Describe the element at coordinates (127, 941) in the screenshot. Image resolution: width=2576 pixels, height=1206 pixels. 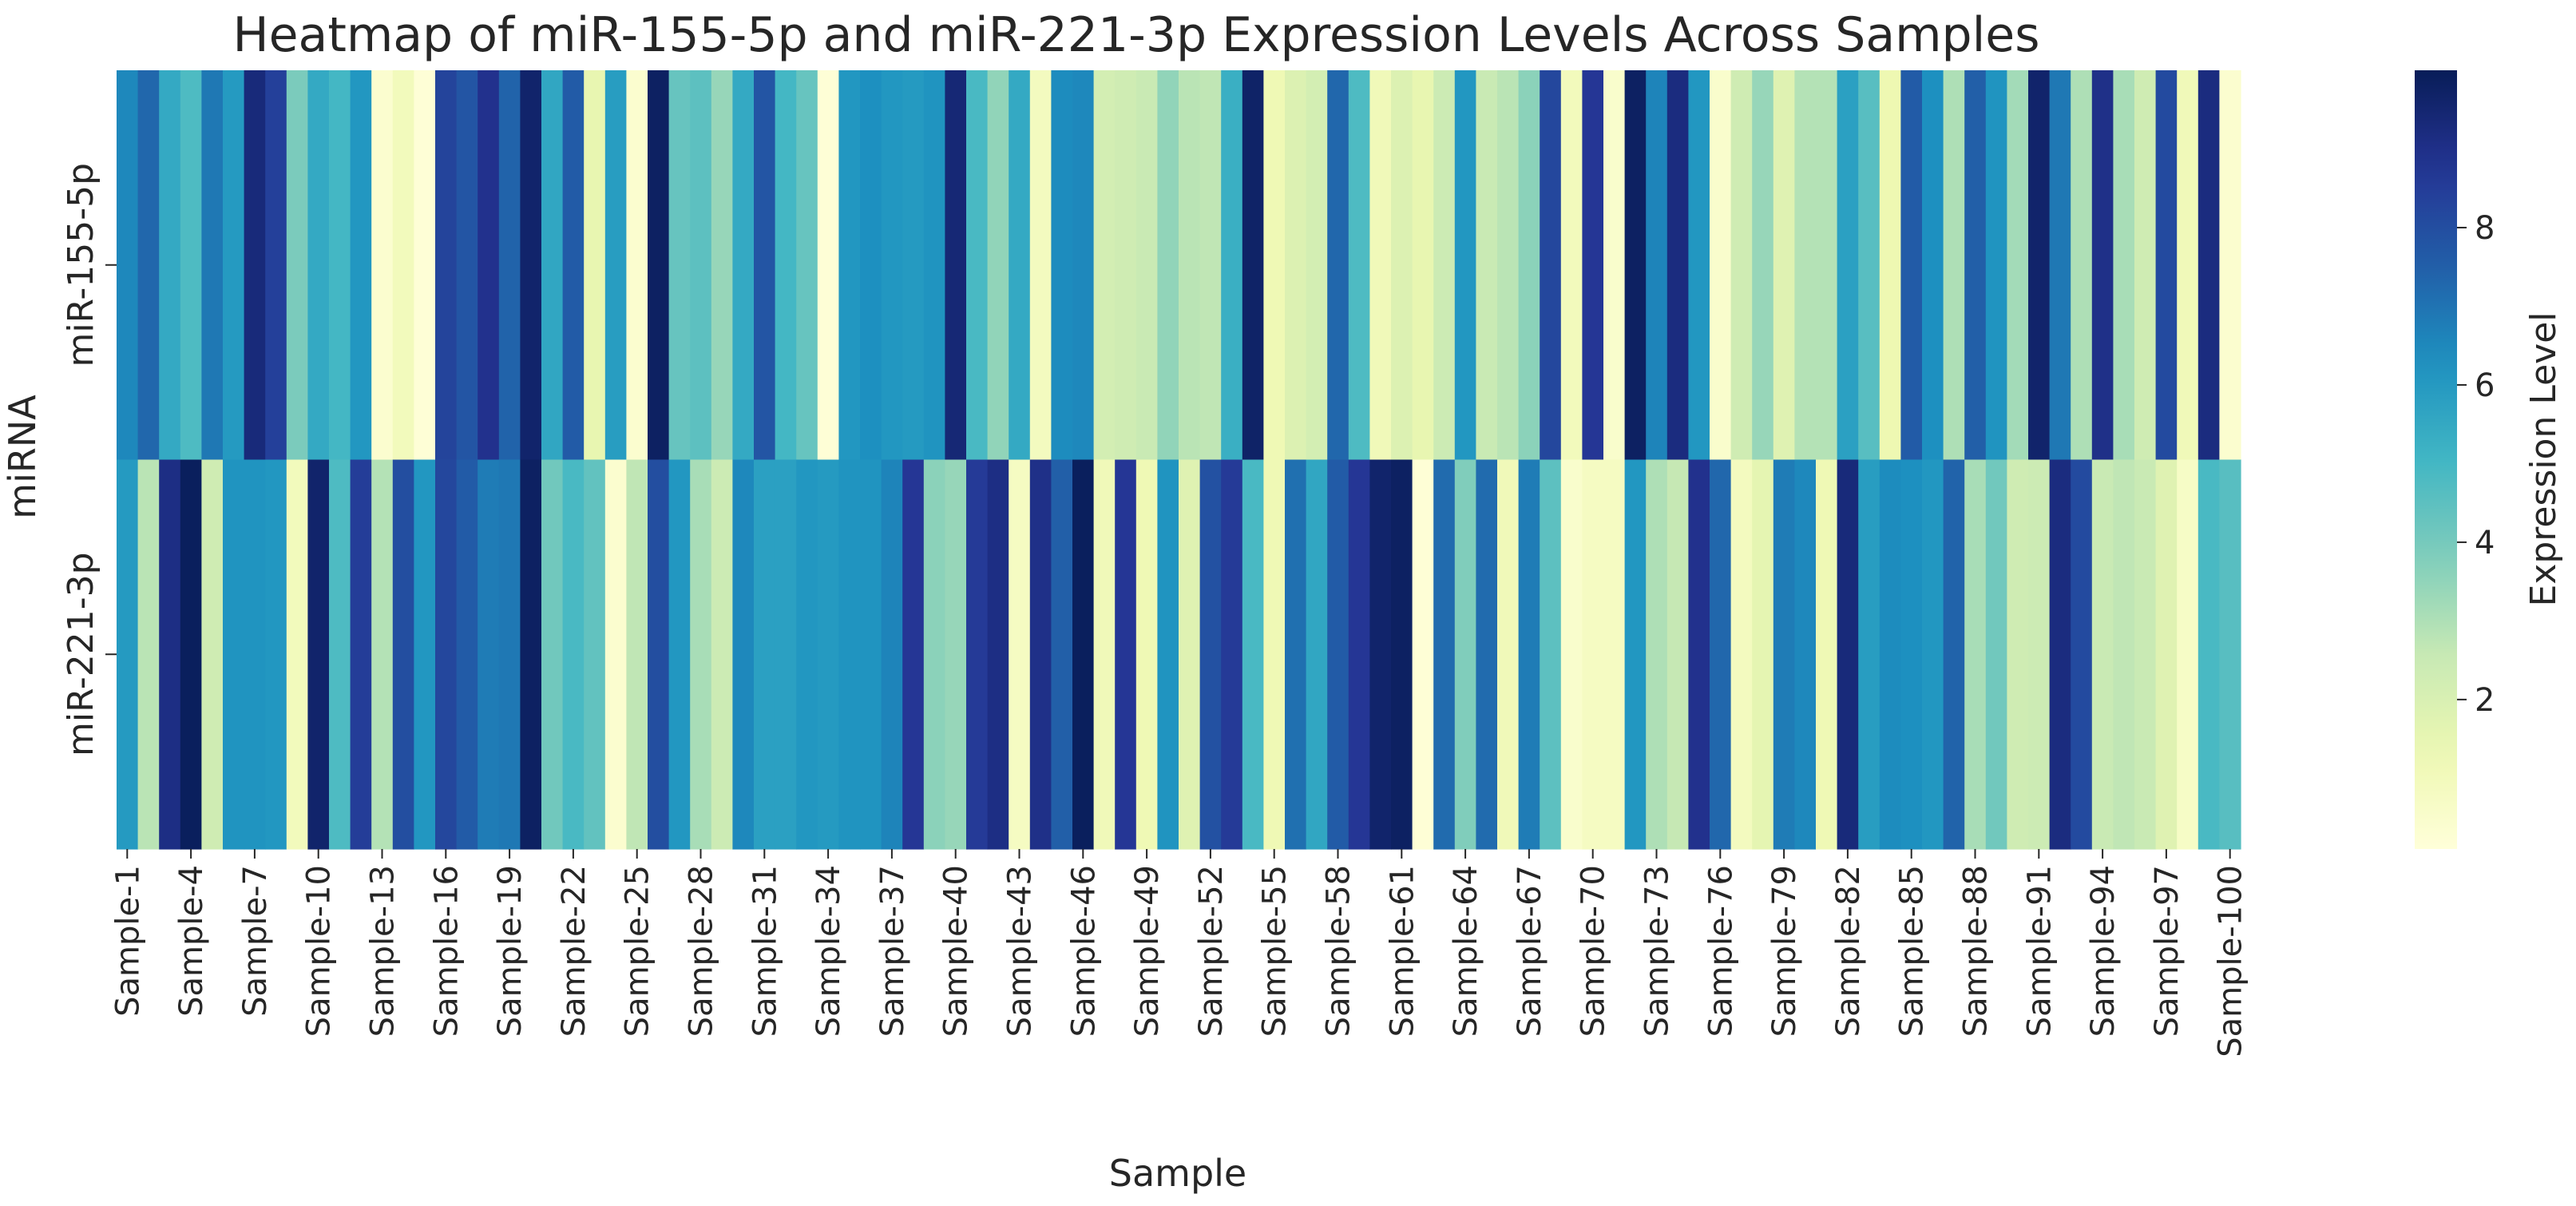
I see `x-tick-label: Sample-1` at that location.